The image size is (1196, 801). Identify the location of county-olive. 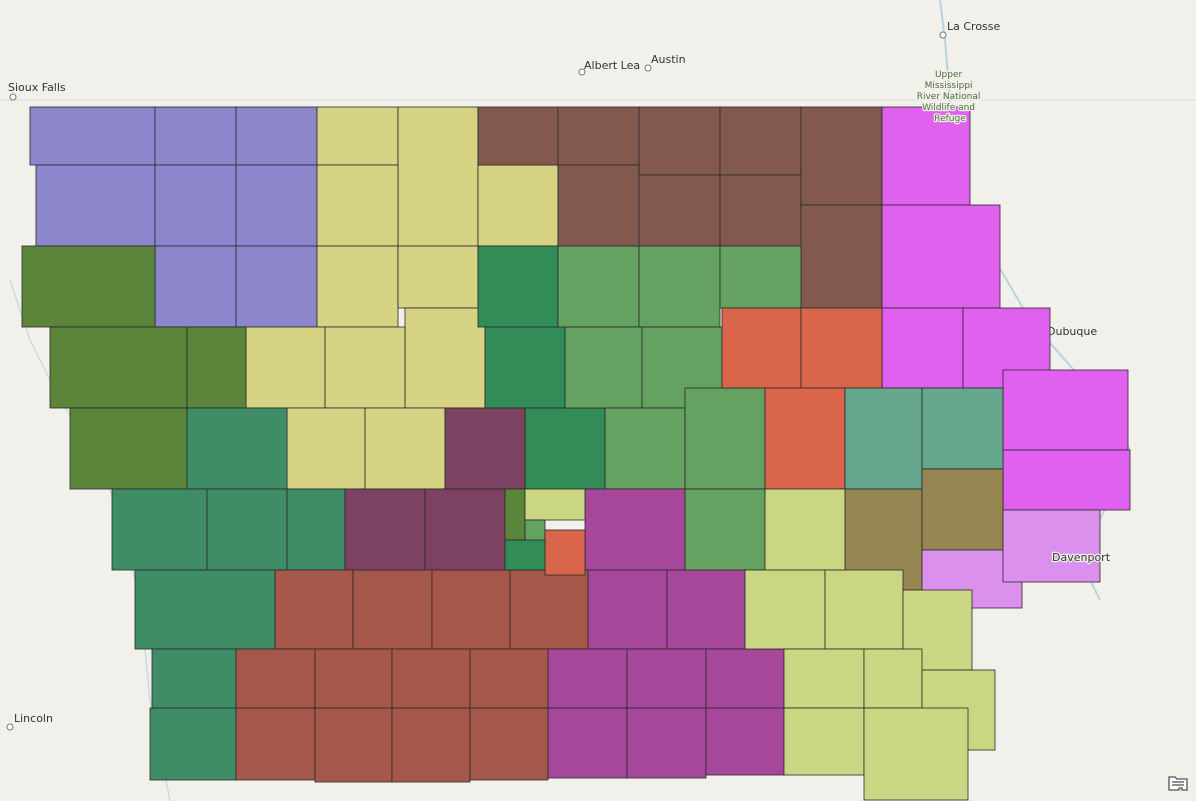
(962, 509).